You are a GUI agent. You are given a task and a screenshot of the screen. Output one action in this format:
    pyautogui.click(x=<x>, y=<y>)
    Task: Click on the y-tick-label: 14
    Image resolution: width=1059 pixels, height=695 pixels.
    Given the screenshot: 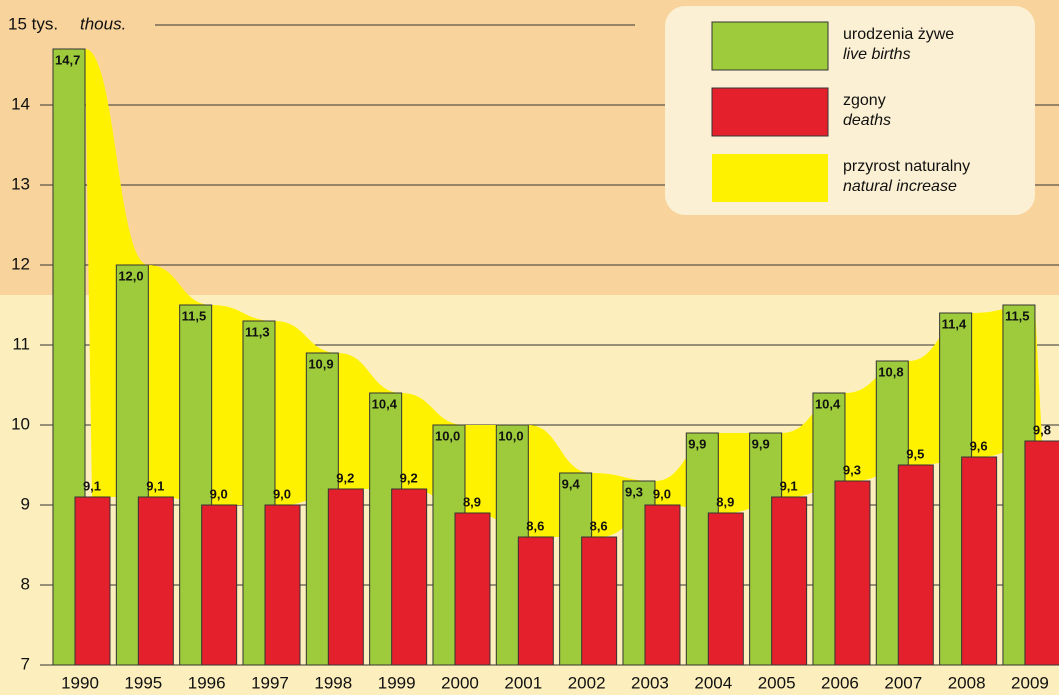 What is the action you would take?
    pyautogui.click(x=20, y=103)
    